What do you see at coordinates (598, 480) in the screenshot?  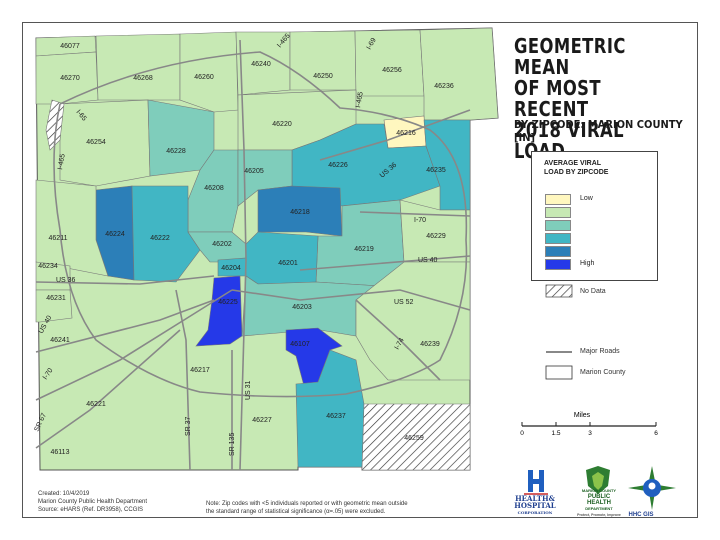 I see `mcphd-shield-icon` at bounding box center [598, 480].